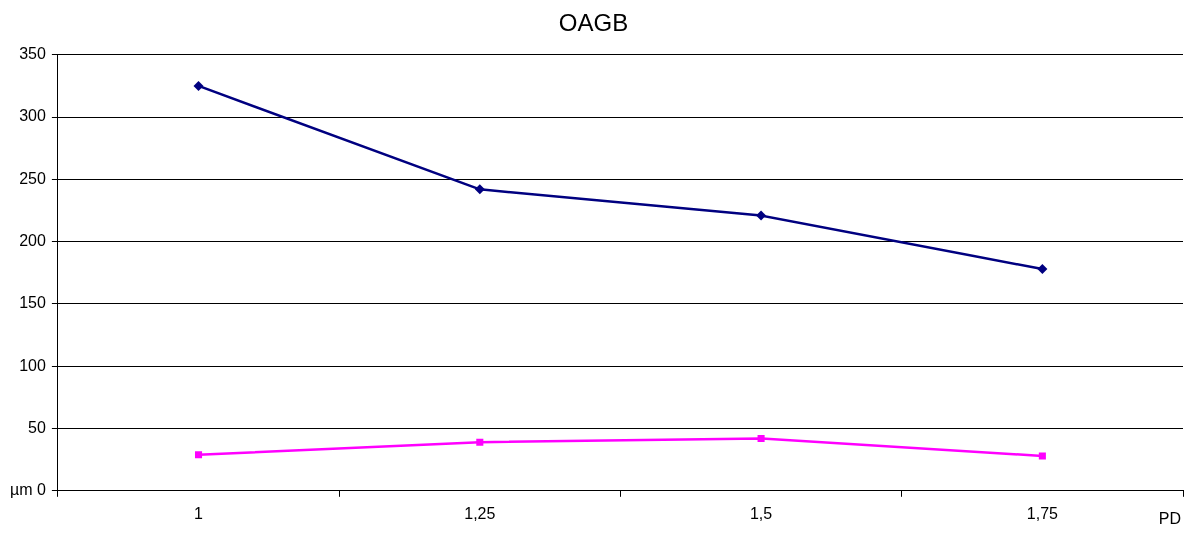 The width and height of the screenshot is (1191, 534). What do you see at coordinates (480, 513) in the screenshot?
I see `x-tick-label: 1,25` at bounding box center [480, 513].